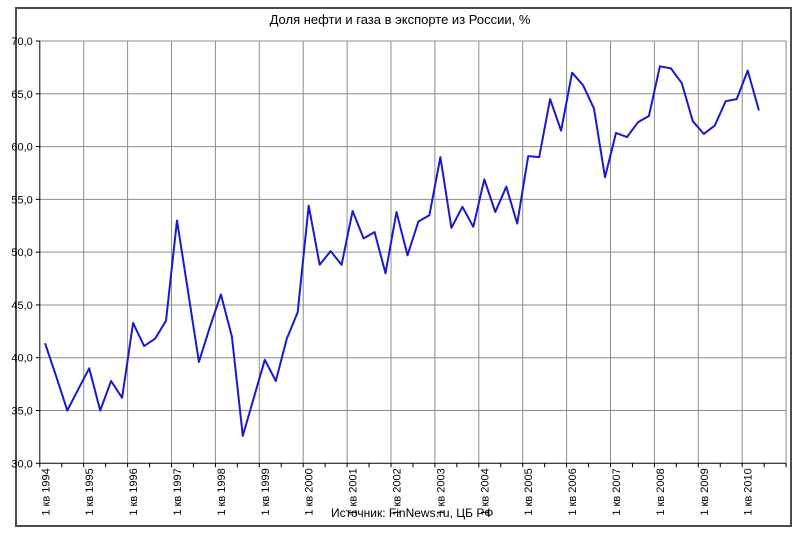  I want to click on y-tick-label: 40,0, so click(21, 359).